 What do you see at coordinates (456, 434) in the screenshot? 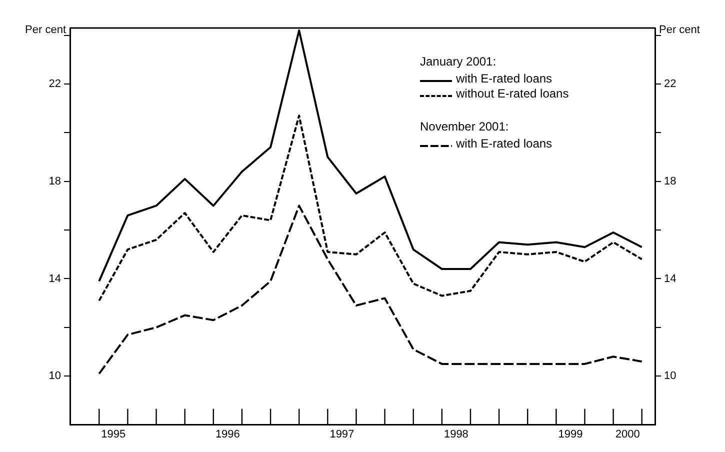
I see `x-tick-label: 1998` at bounding box center [456, 434].